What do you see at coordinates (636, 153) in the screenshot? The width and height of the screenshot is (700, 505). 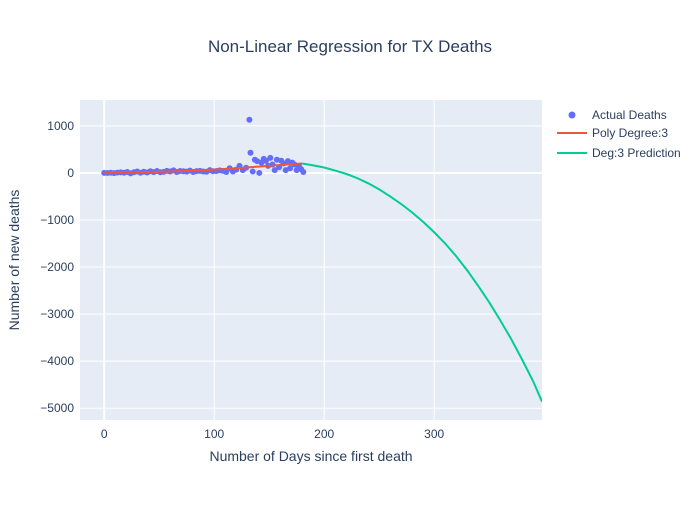 I see `legend-label-prediction: Deg:3 Prediction` at bounding box center [636, 153].